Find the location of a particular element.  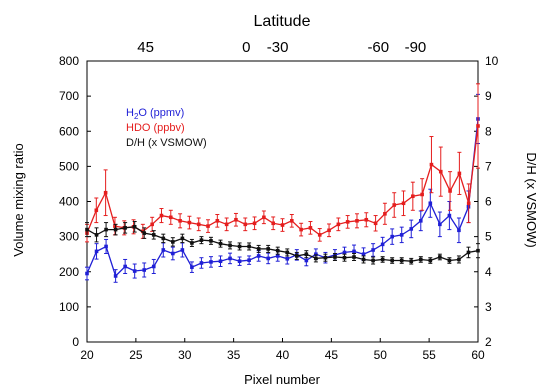

y-right-tick-label: 9 is located at coordinates (488, 96).